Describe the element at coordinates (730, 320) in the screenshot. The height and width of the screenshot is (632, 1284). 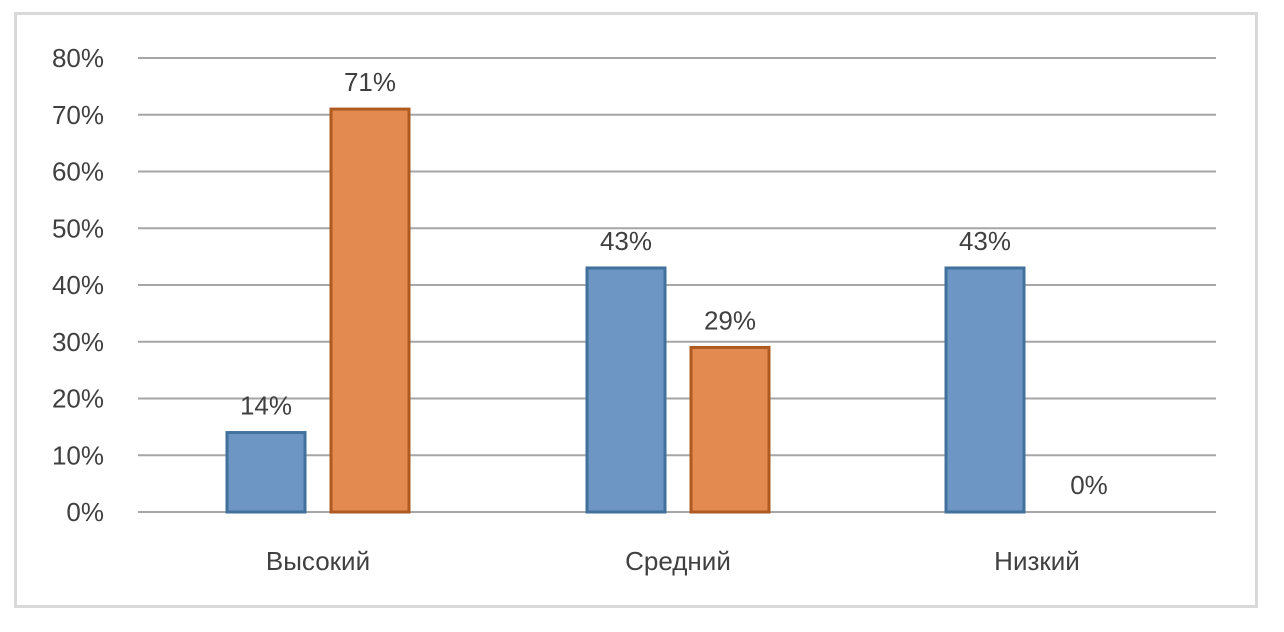
I see `data-label: 29%` at that location.